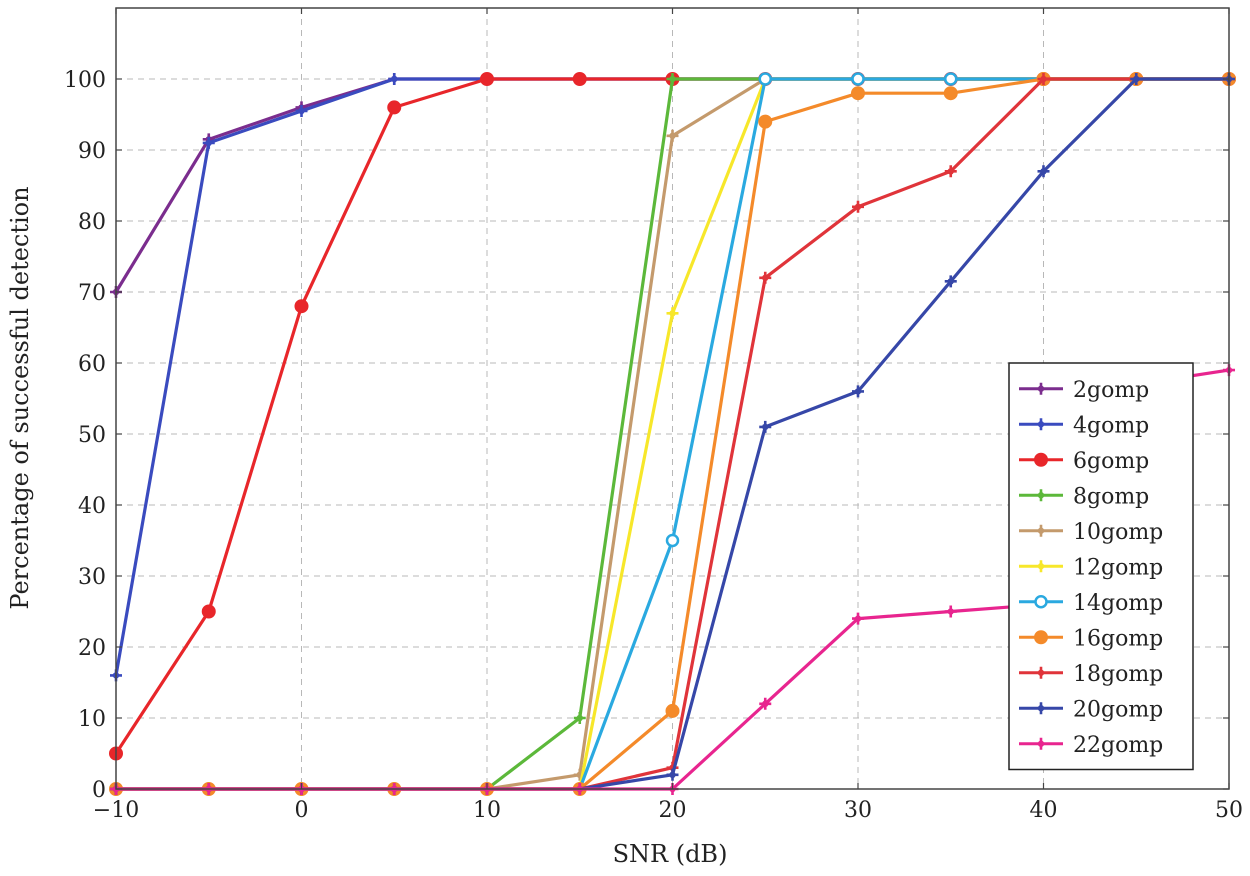 This screenshot has width=1250, height=876. Describe the element at coordinates (1118, 674) in the screenshot. I see `legend-label: 18gomp` at that location.